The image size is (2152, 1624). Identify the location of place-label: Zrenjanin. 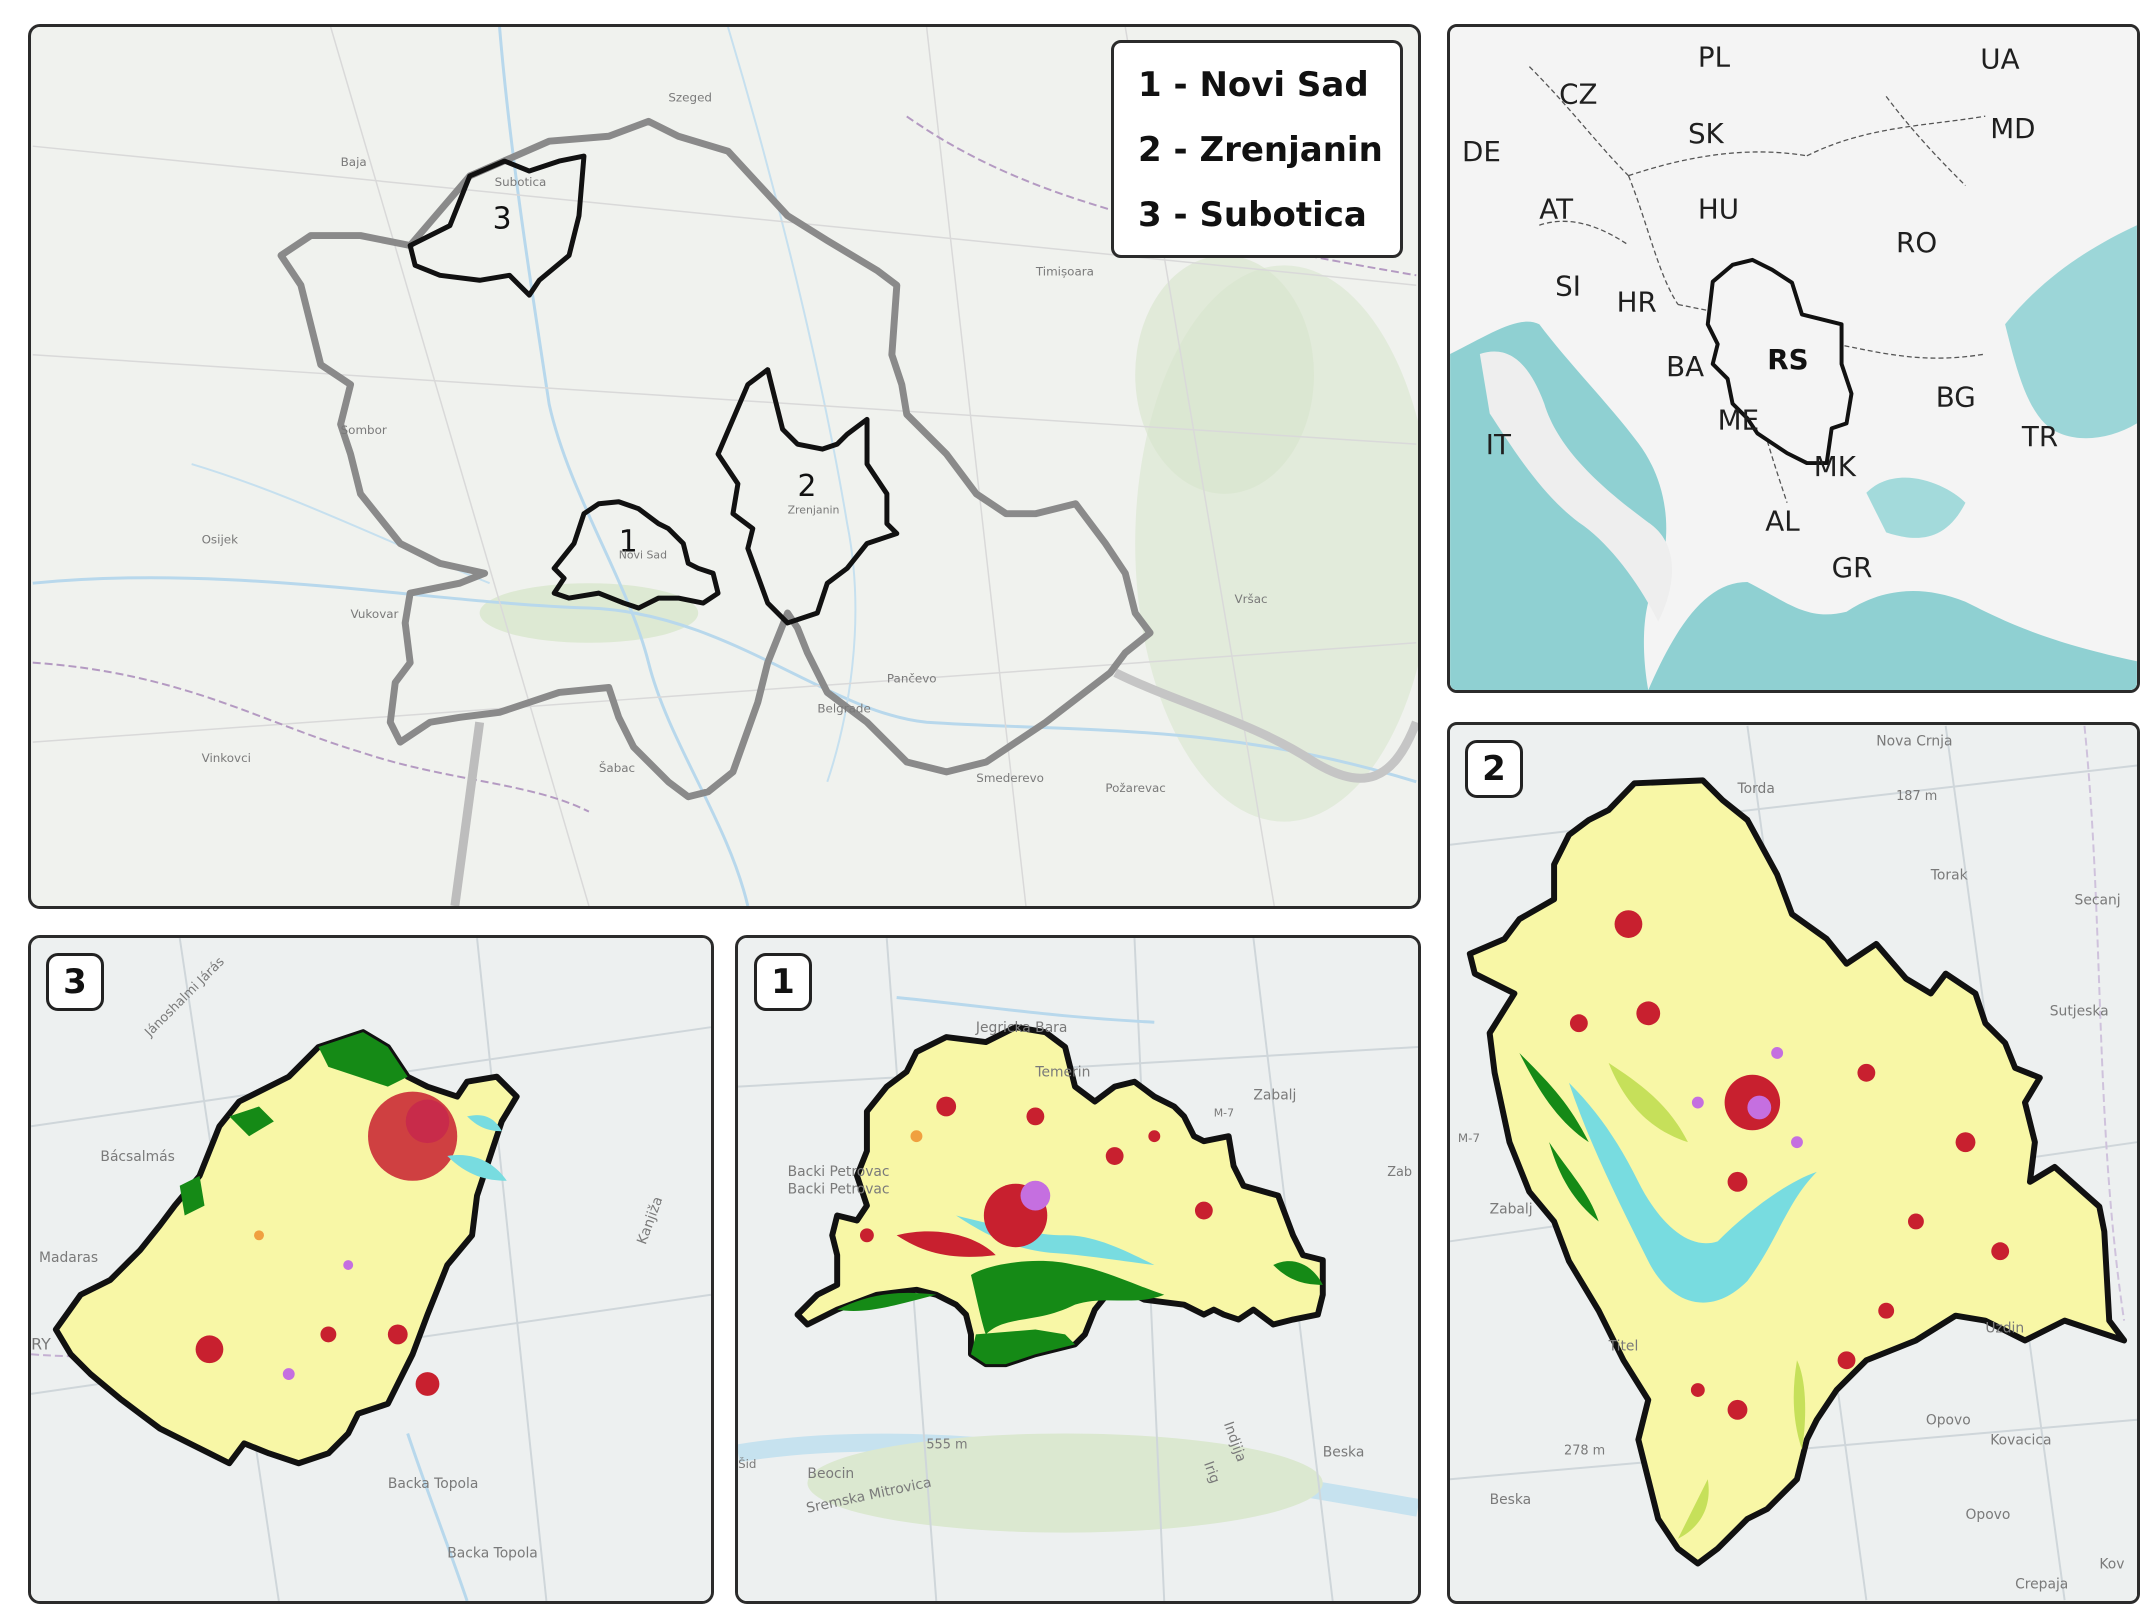
(814, 510).